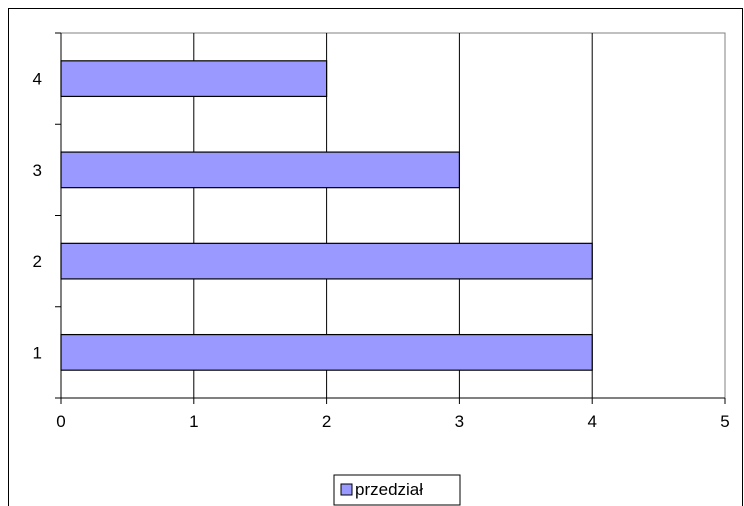 This screenshot has height=506, width=744. I want to click on y-tick-label: 4, so click(37, 79).